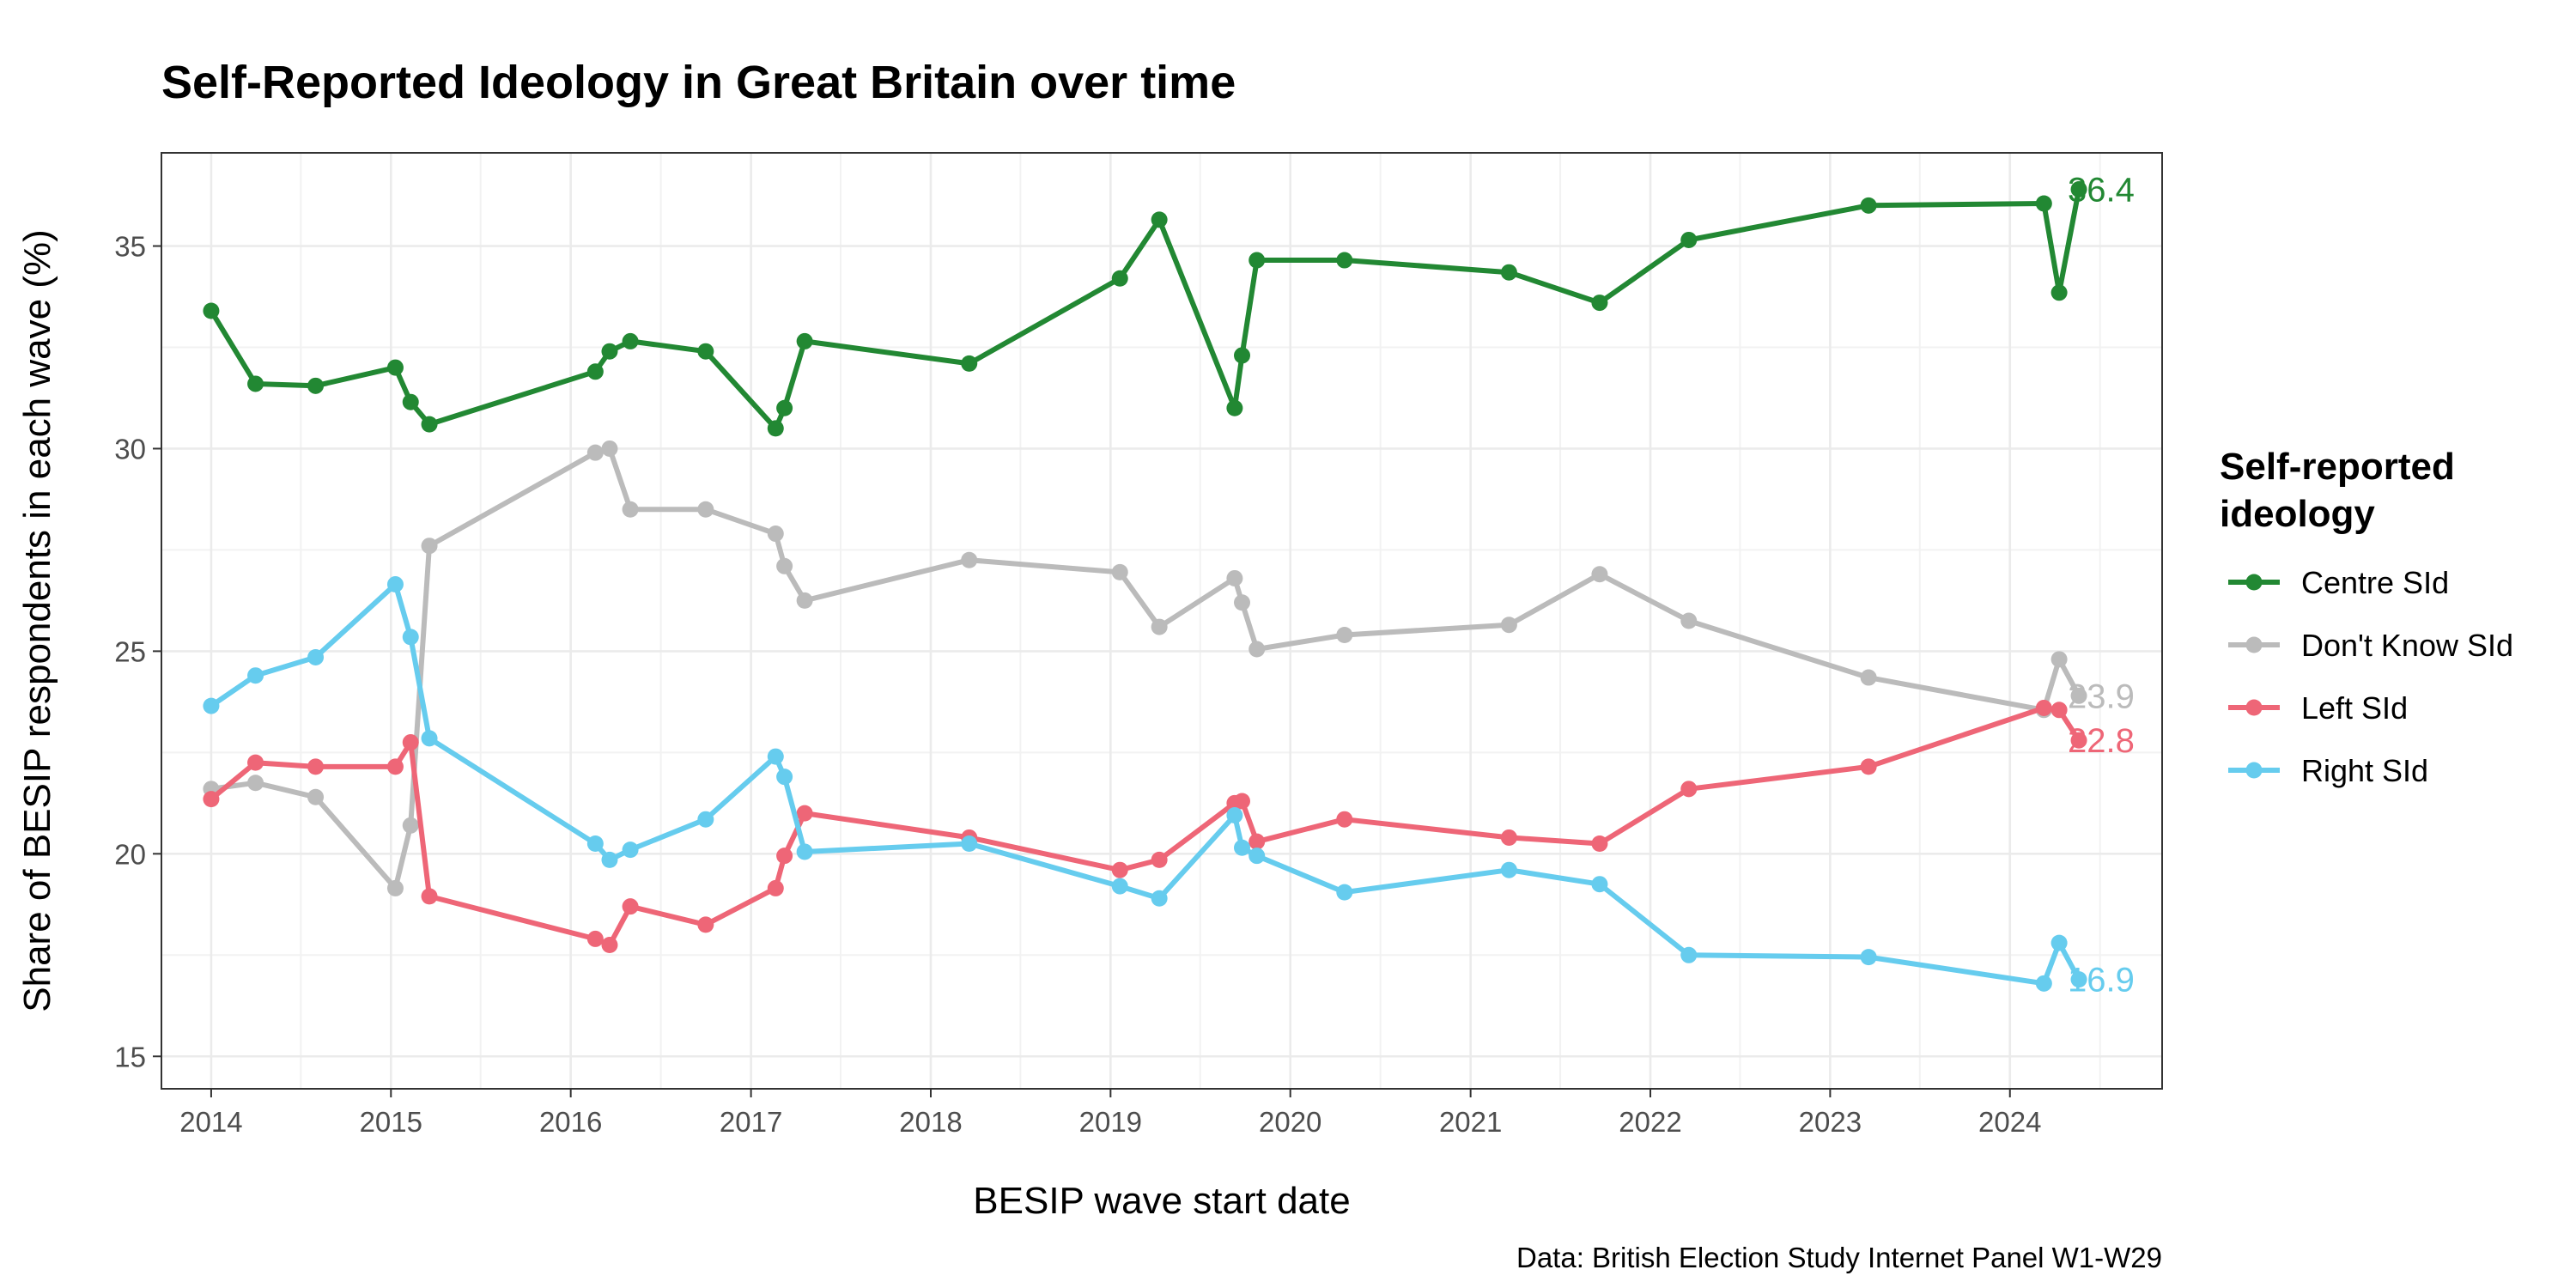 Image resolution: width=2576 pixels, height=1288 pixels. I want to click on x-tick-label: 2018, so click(930, 1122).